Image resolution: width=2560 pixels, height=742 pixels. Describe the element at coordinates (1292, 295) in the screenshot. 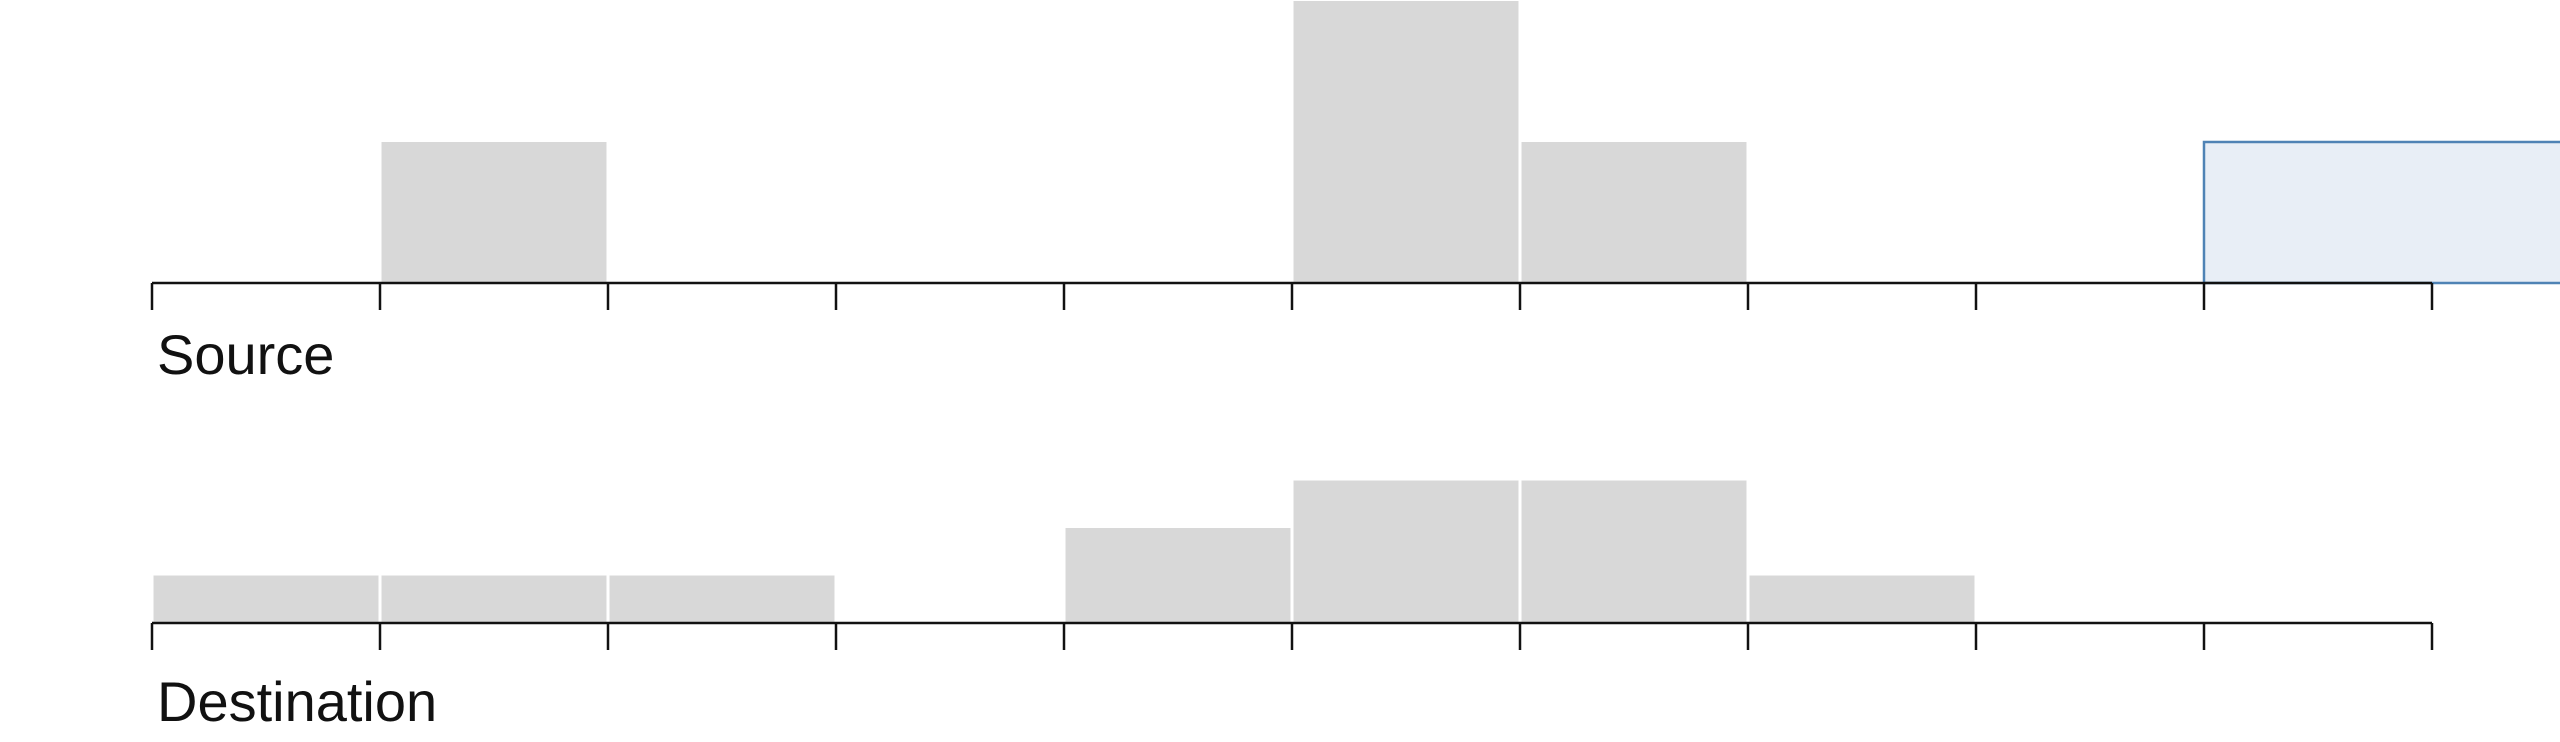

I see `source-axis` at that location.